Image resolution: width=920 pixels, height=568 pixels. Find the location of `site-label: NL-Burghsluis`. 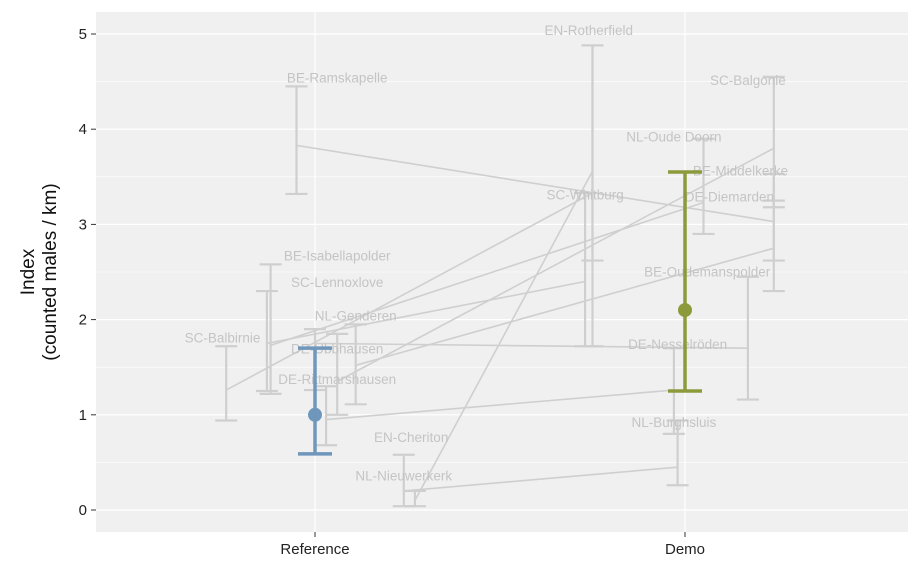

site-label: NL-Burghsluis is located at coordinates (674, 422).